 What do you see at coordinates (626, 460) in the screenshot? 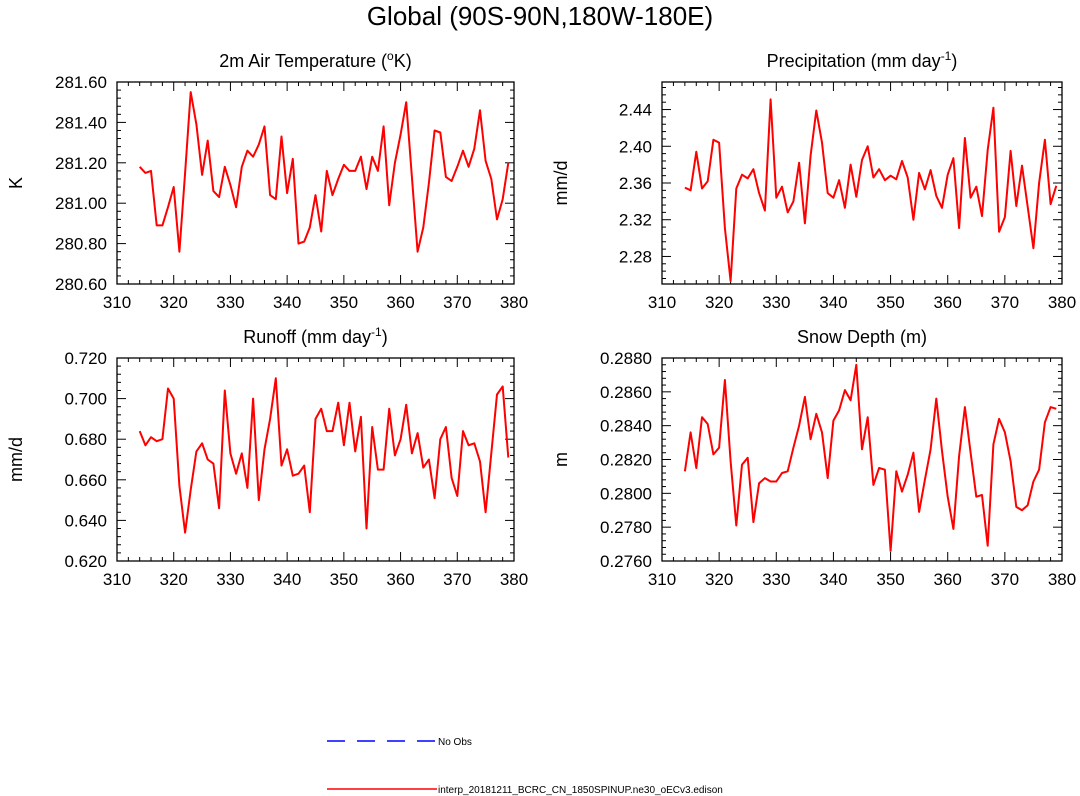
I see `y-tick-label: 0.2820` at bounding box center [626, 460].